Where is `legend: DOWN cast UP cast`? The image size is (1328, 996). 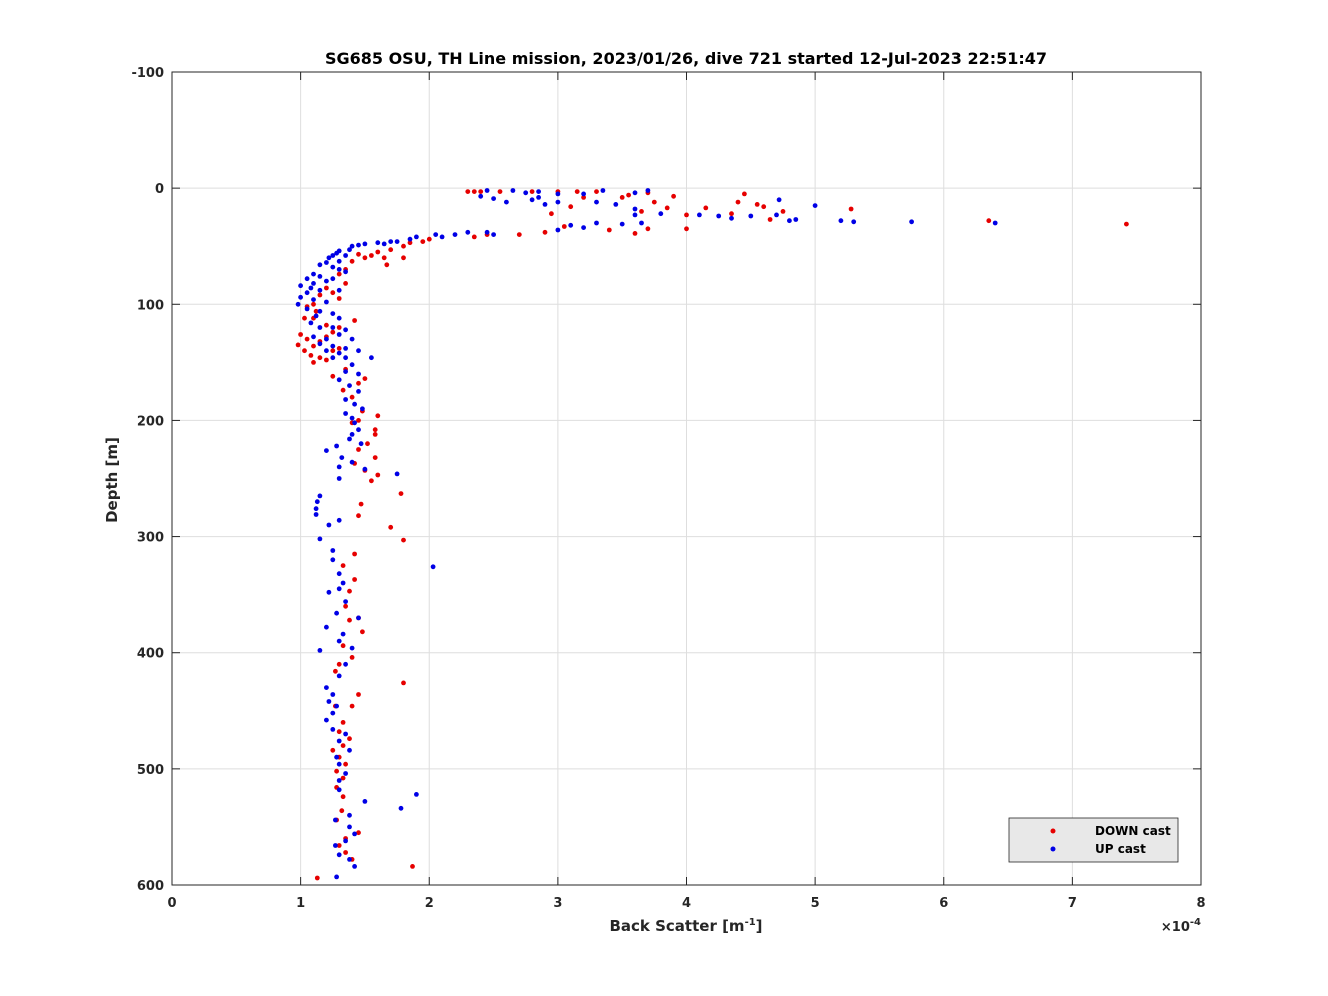 legend: DOWN cast UP cast is located at coordinates (1093, 840).